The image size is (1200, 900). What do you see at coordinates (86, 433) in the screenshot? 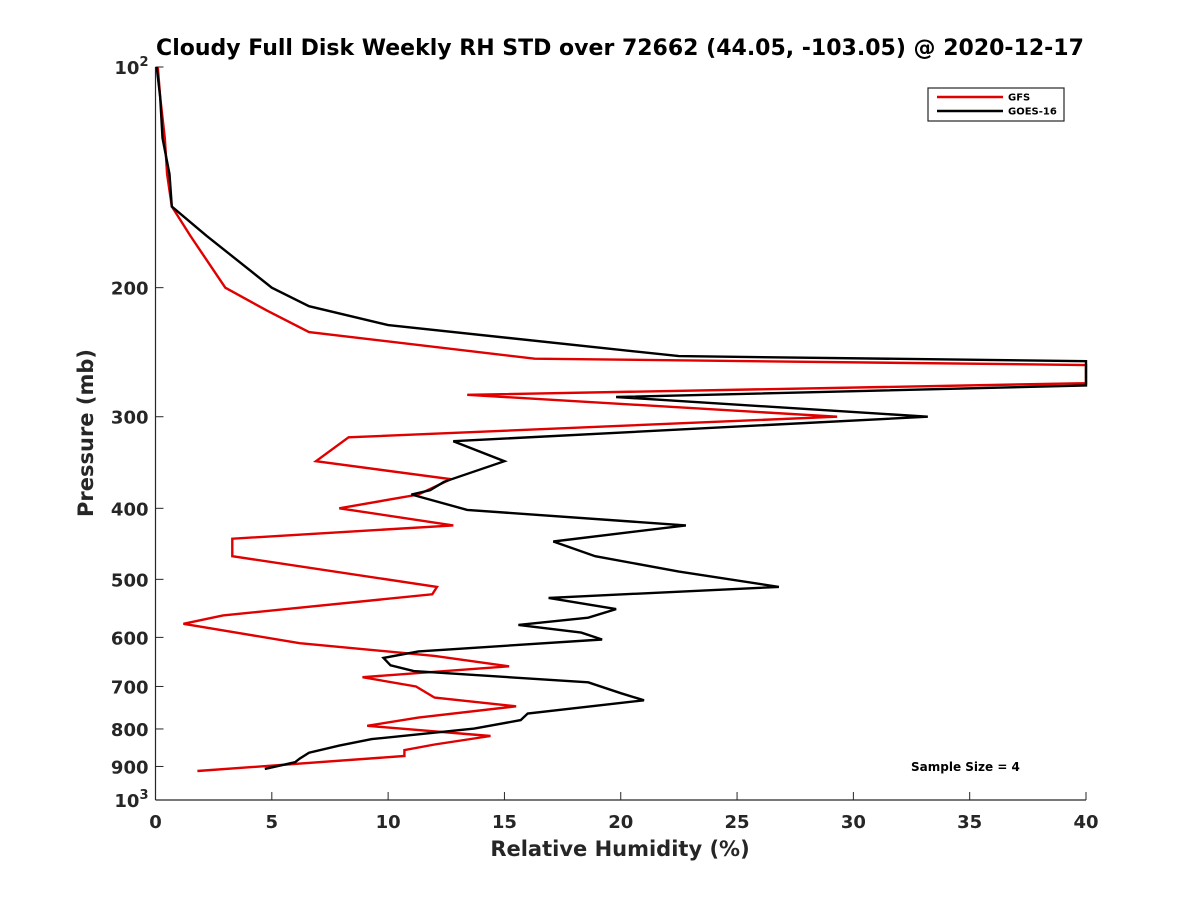
I see `y-axis-label: Pressure (mb)` at bounding box center [86, 433].